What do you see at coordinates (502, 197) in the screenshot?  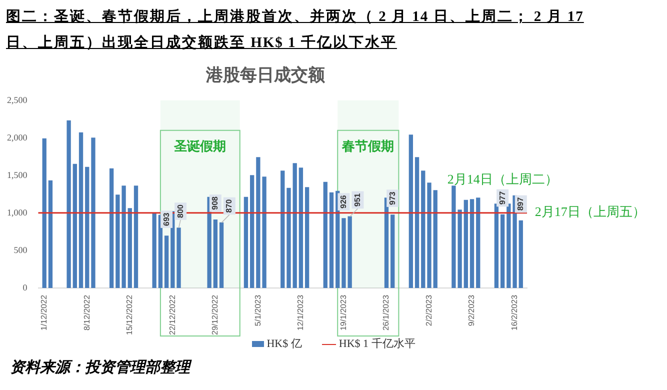 I see `data-label: 977` at bounding box center [502, 197].